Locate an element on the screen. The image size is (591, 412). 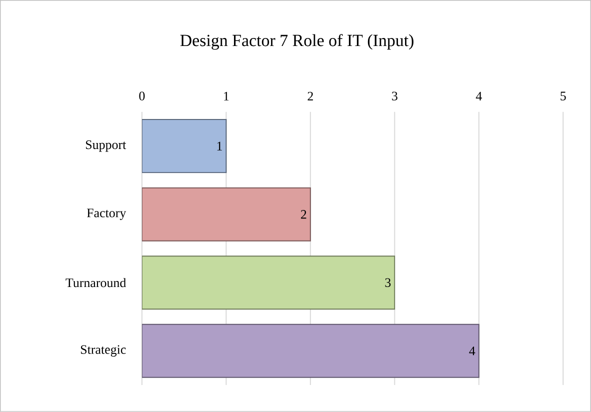
x-tick-label: 2 is located at coordinates (310, 96).